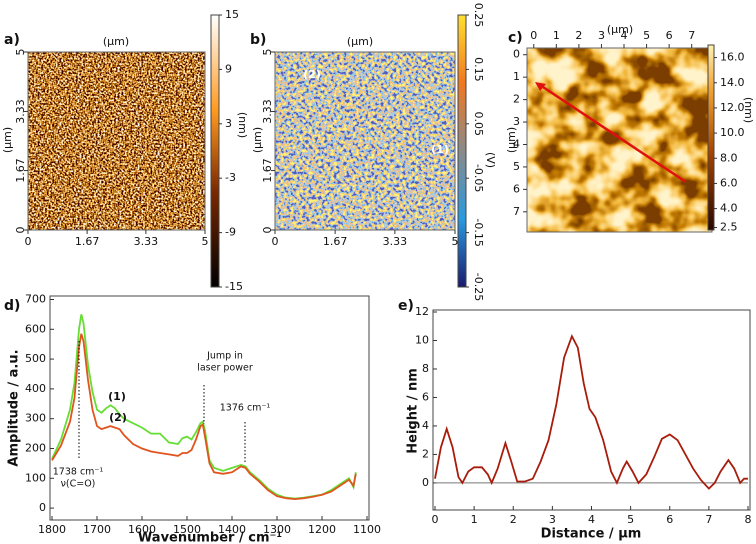  I want to click on panel-label: d), so click(12, 306).